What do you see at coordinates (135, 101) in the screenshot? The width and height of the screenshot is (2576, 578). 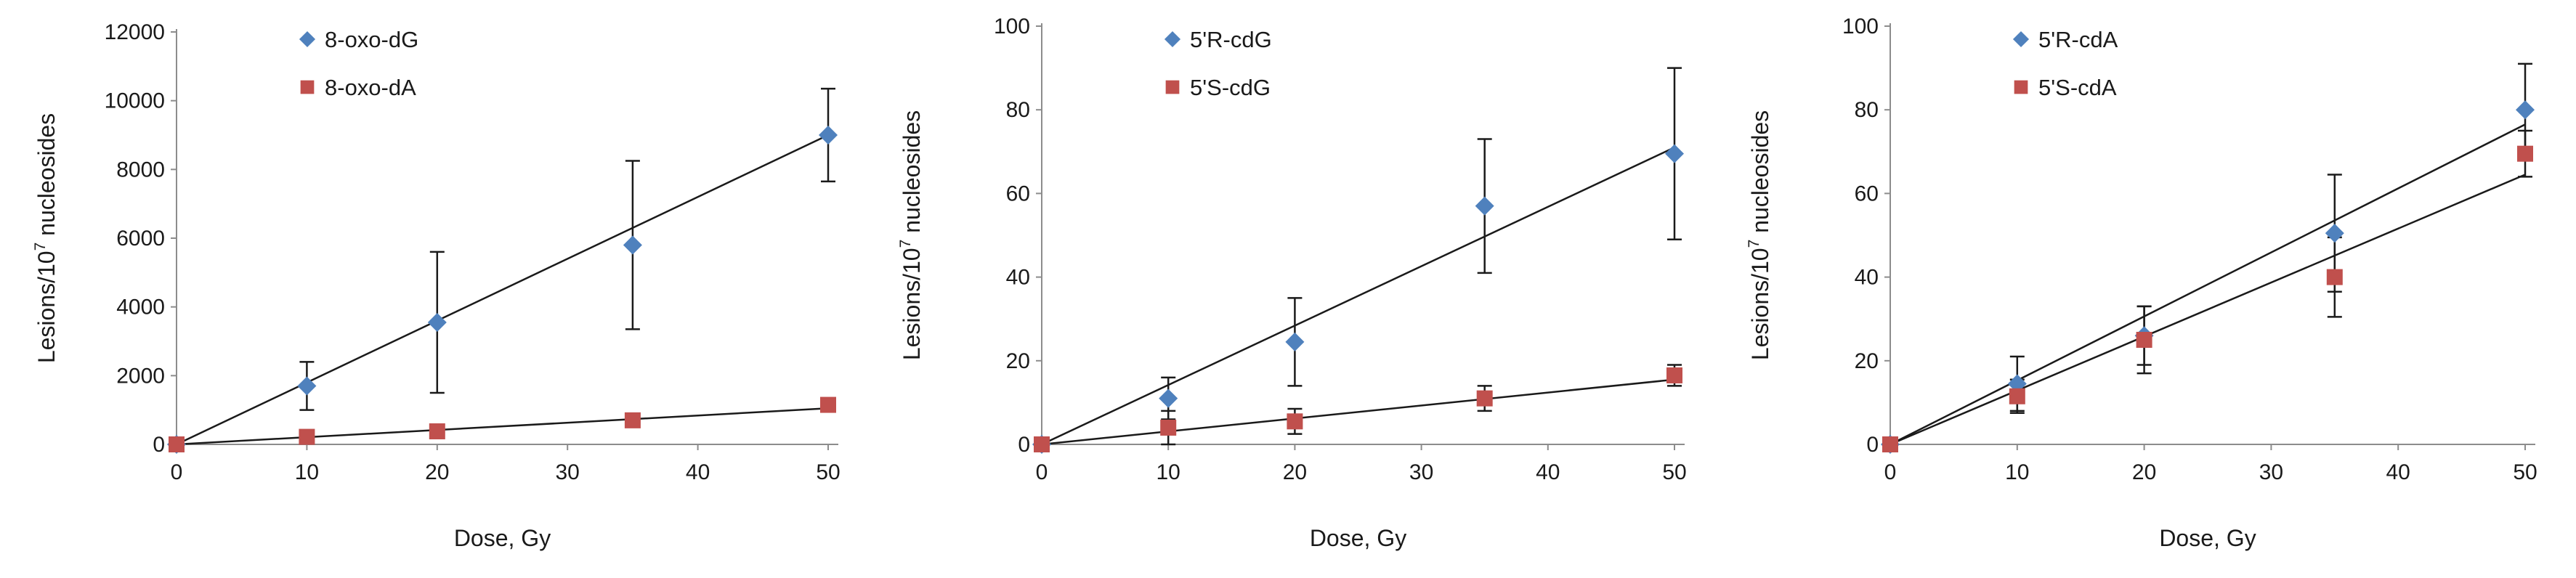 I see `y-tick-label: 10000` at bounding box center [135, 101].